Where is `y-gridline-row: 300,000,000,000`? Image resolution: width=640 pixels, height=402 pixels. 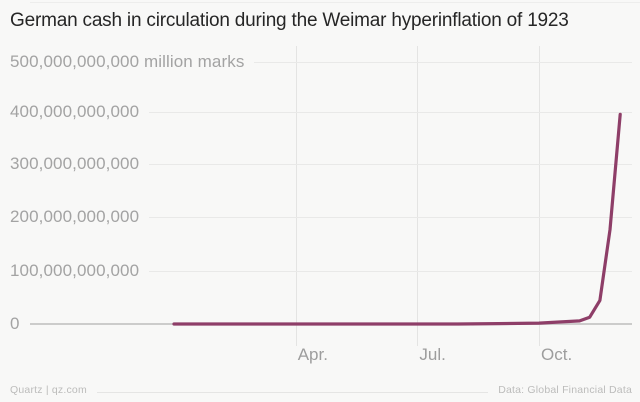 y-gridline-row: 300,000,000,000 is located at coordinates (321, 163).